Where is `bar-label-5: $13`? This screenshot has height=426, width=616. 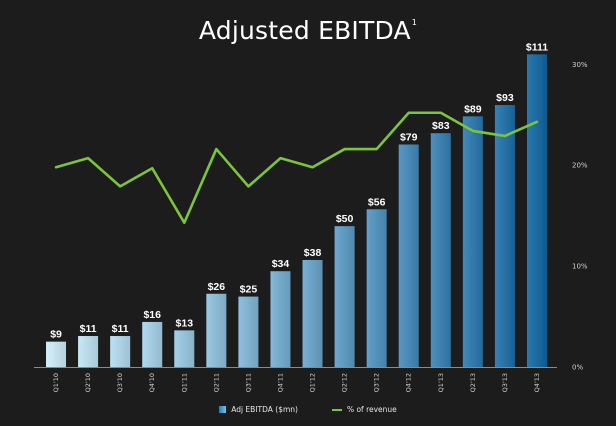
bar-label-5: $13 is located at coordinates (185, 323).